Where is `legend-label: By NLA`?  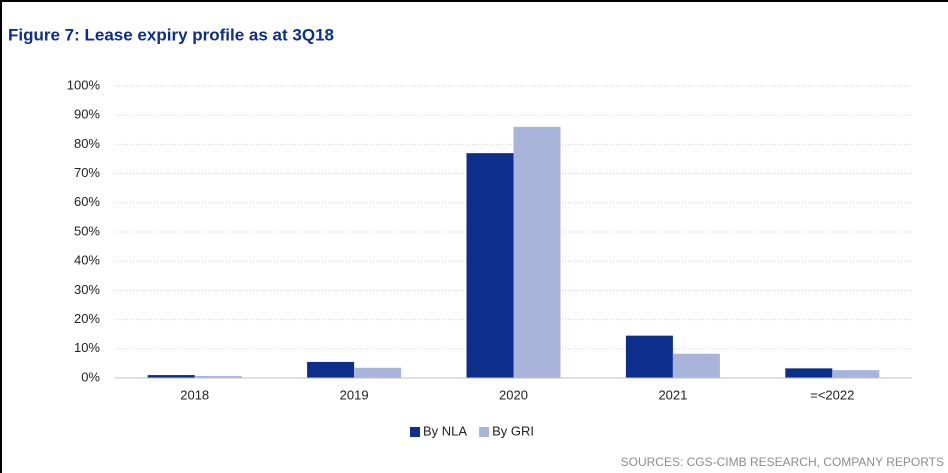
legend-label: By NLA is located at coordinates (445, 430).